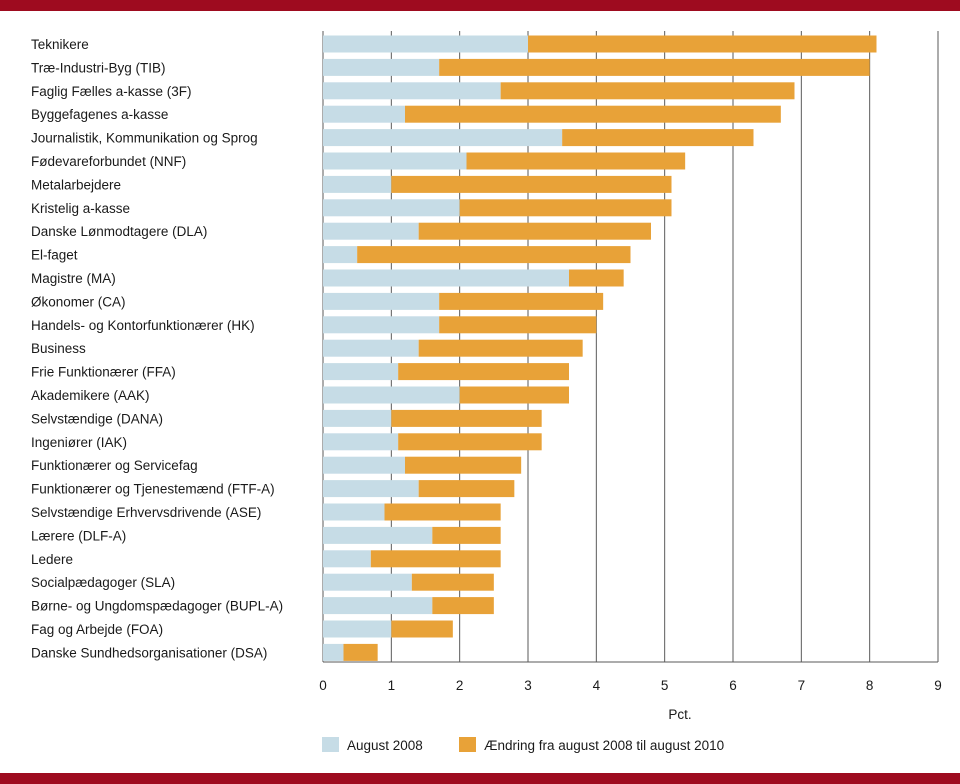 The image size is (960, 784). Describe the element at coordinates (938, 685) in the screenshot. I see `x-tick-label: 9` at that location.